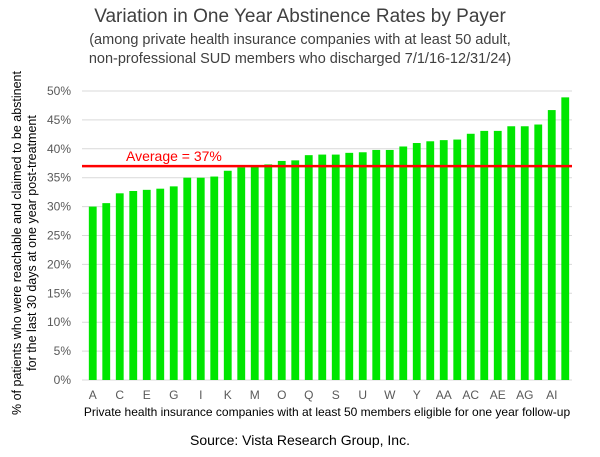 This screenshot has width=600, height=457. What do you see at coordinates (470, 256) in the screenshot?
I see `bar-AC` at bounding box center [470, 256].